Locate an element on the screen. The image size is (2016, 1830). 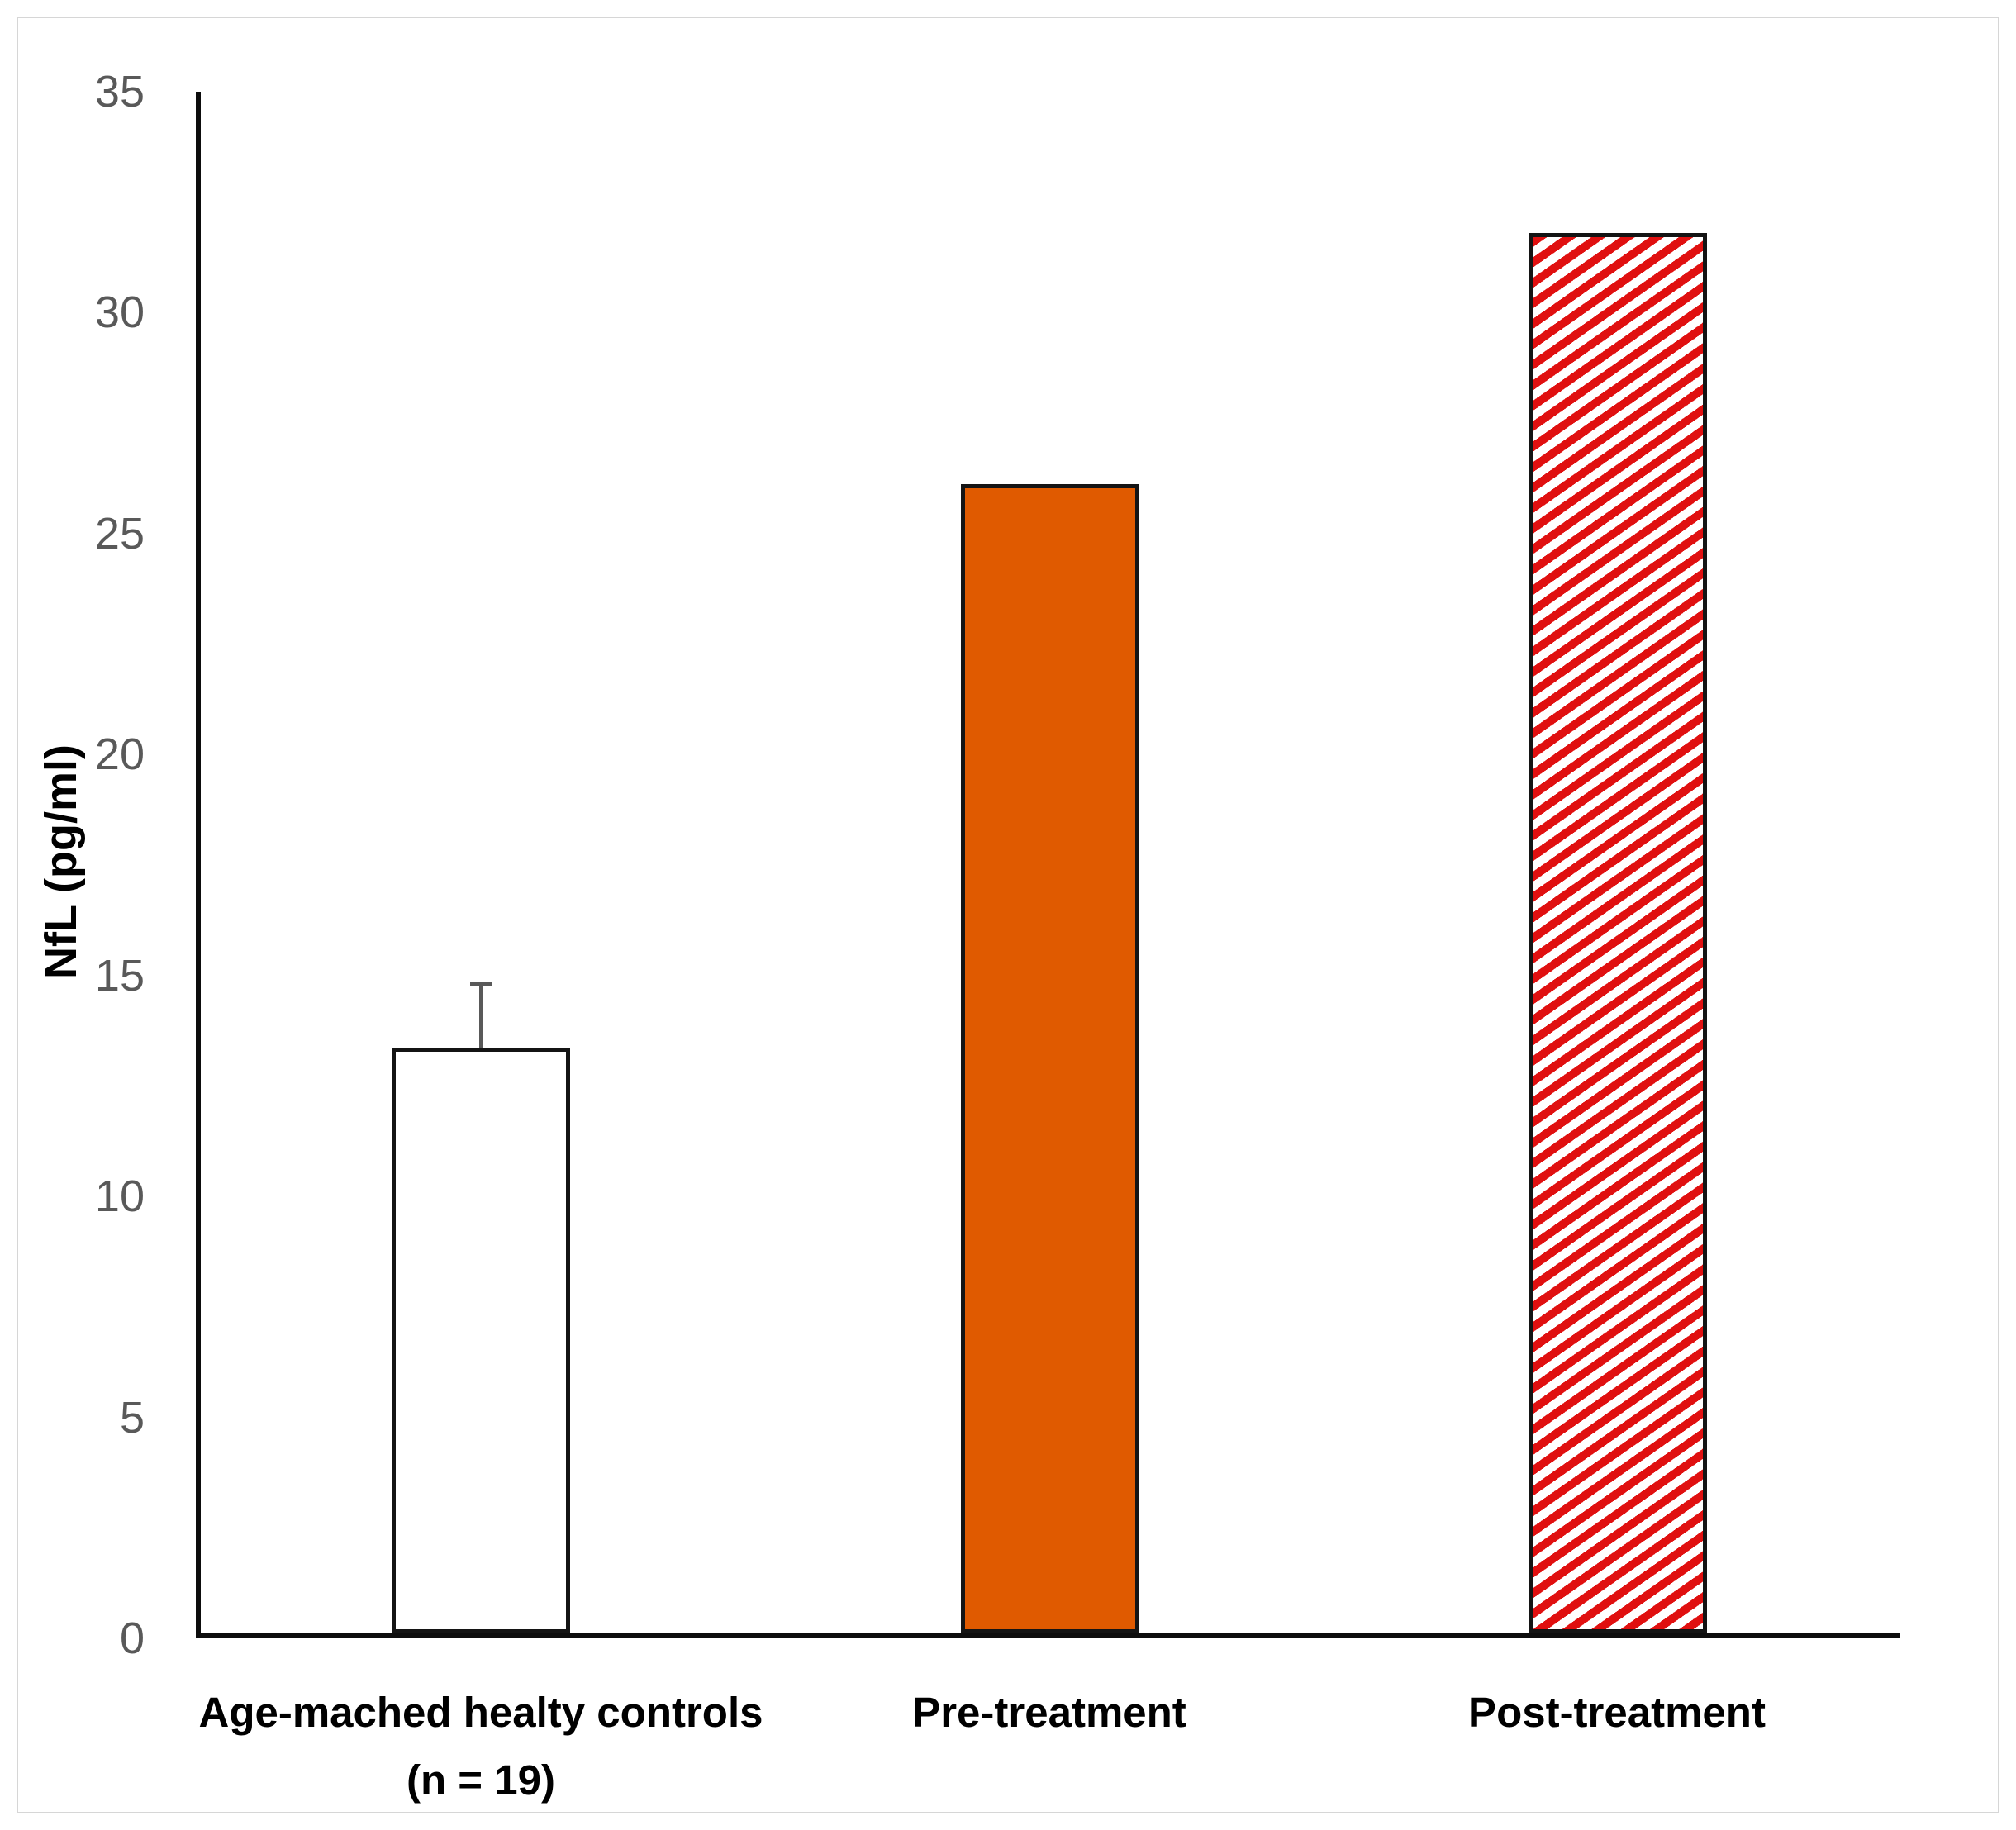
y-tick-label: 25 is located at coordinates (119, 533).